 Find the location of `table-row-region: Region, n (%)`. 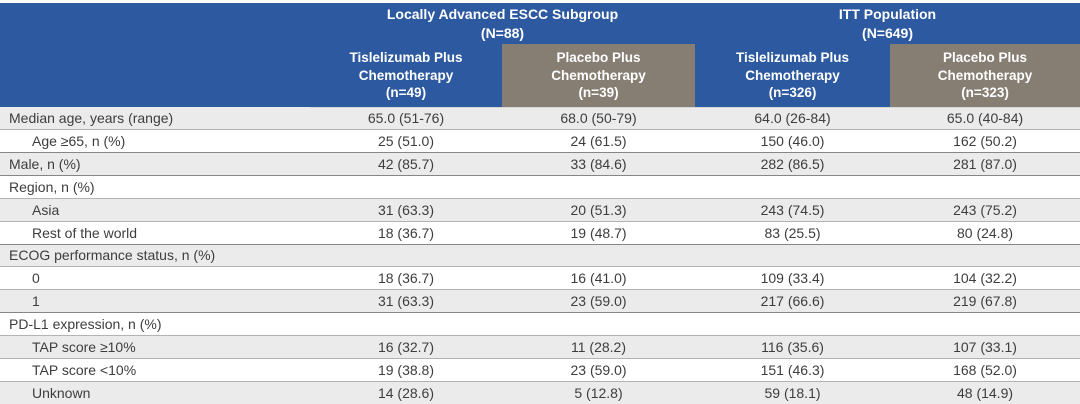

table-row-region: Region, n (%) is located at coordinates (540, 187).